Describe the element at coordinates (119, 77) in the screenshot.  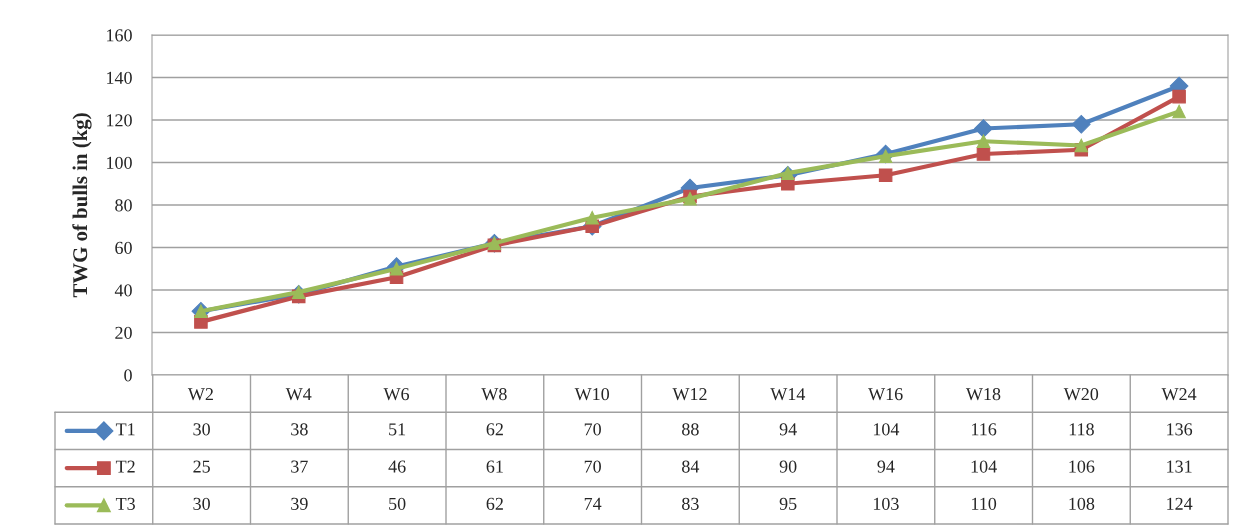
I see `y-tick-label: 140` at that location.